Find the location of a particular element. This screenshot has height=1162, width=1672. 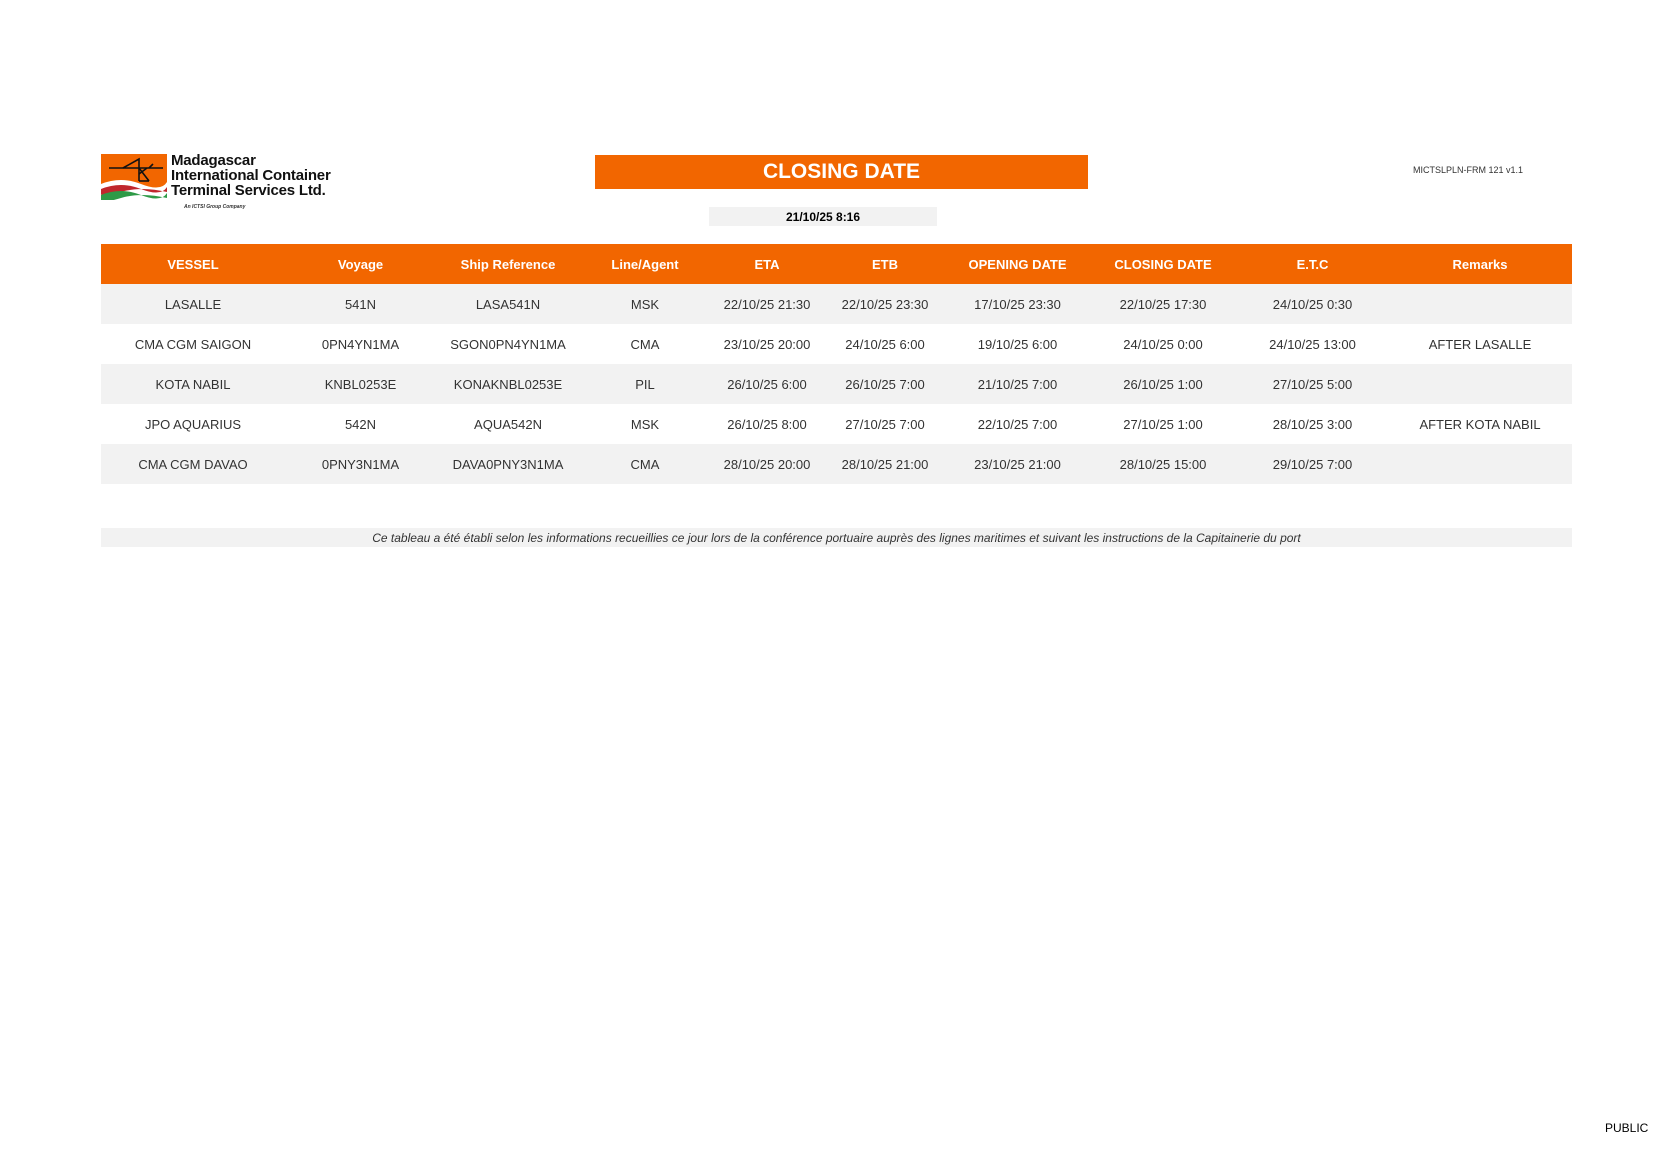

table-cell: 0PN4YN1MA is located at coordinates (360, 344).